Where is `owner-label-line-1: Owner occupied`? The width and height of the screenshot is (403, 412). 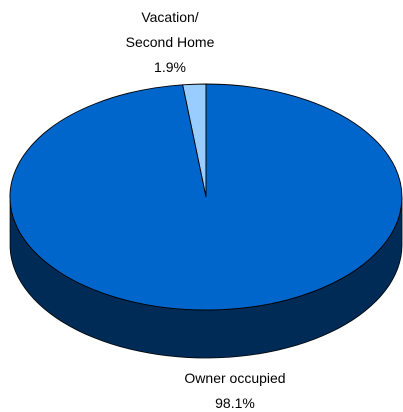
owner-label-line-1: Owner occupied is located at coordinates (234, 378).